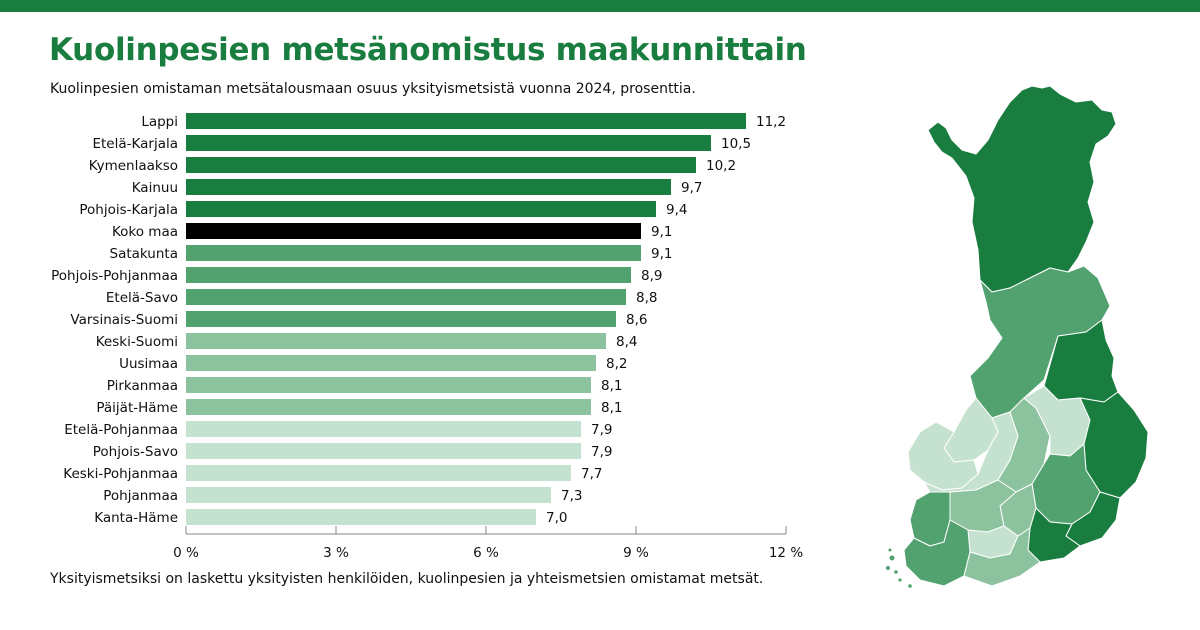  What do you see at coordinates (186, 553) in the screenshot?
I see `x-tick-label: 0 %` at bounding box center [186, 553].